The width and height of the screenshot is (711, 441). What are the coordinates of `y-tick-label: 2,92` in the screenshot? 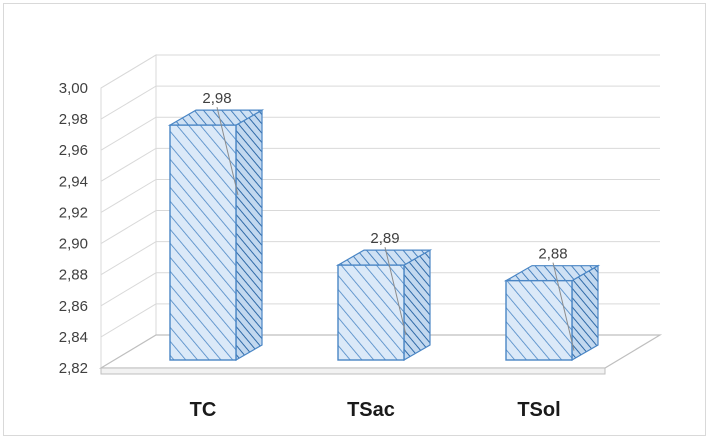 It's located at (73, 212).